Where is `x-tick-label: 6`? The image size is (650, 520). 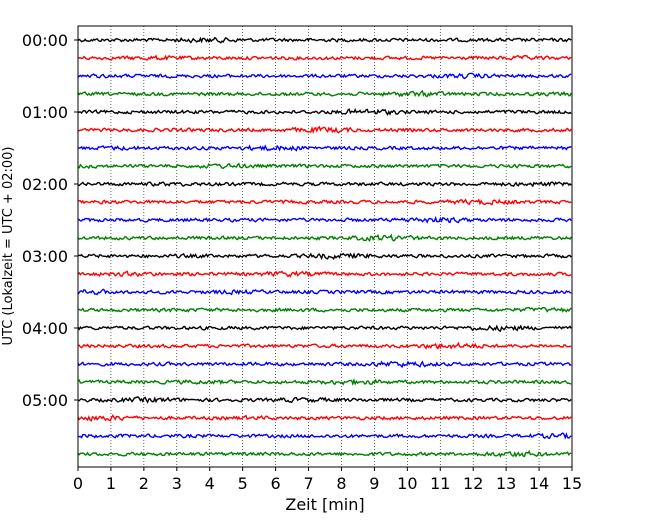 x-tick-label: 6 is located at coordinates (276, 483).